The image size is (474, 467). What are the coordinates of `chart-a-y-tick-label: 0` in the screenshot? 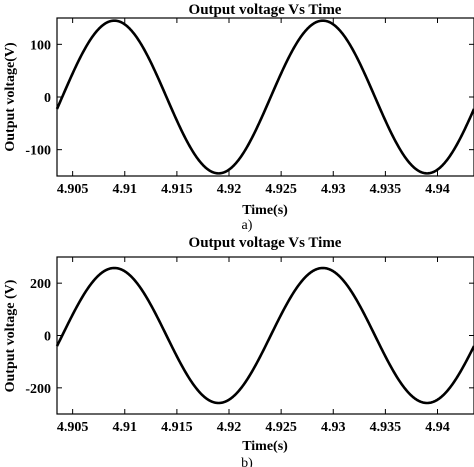 It's located at (47, 98).